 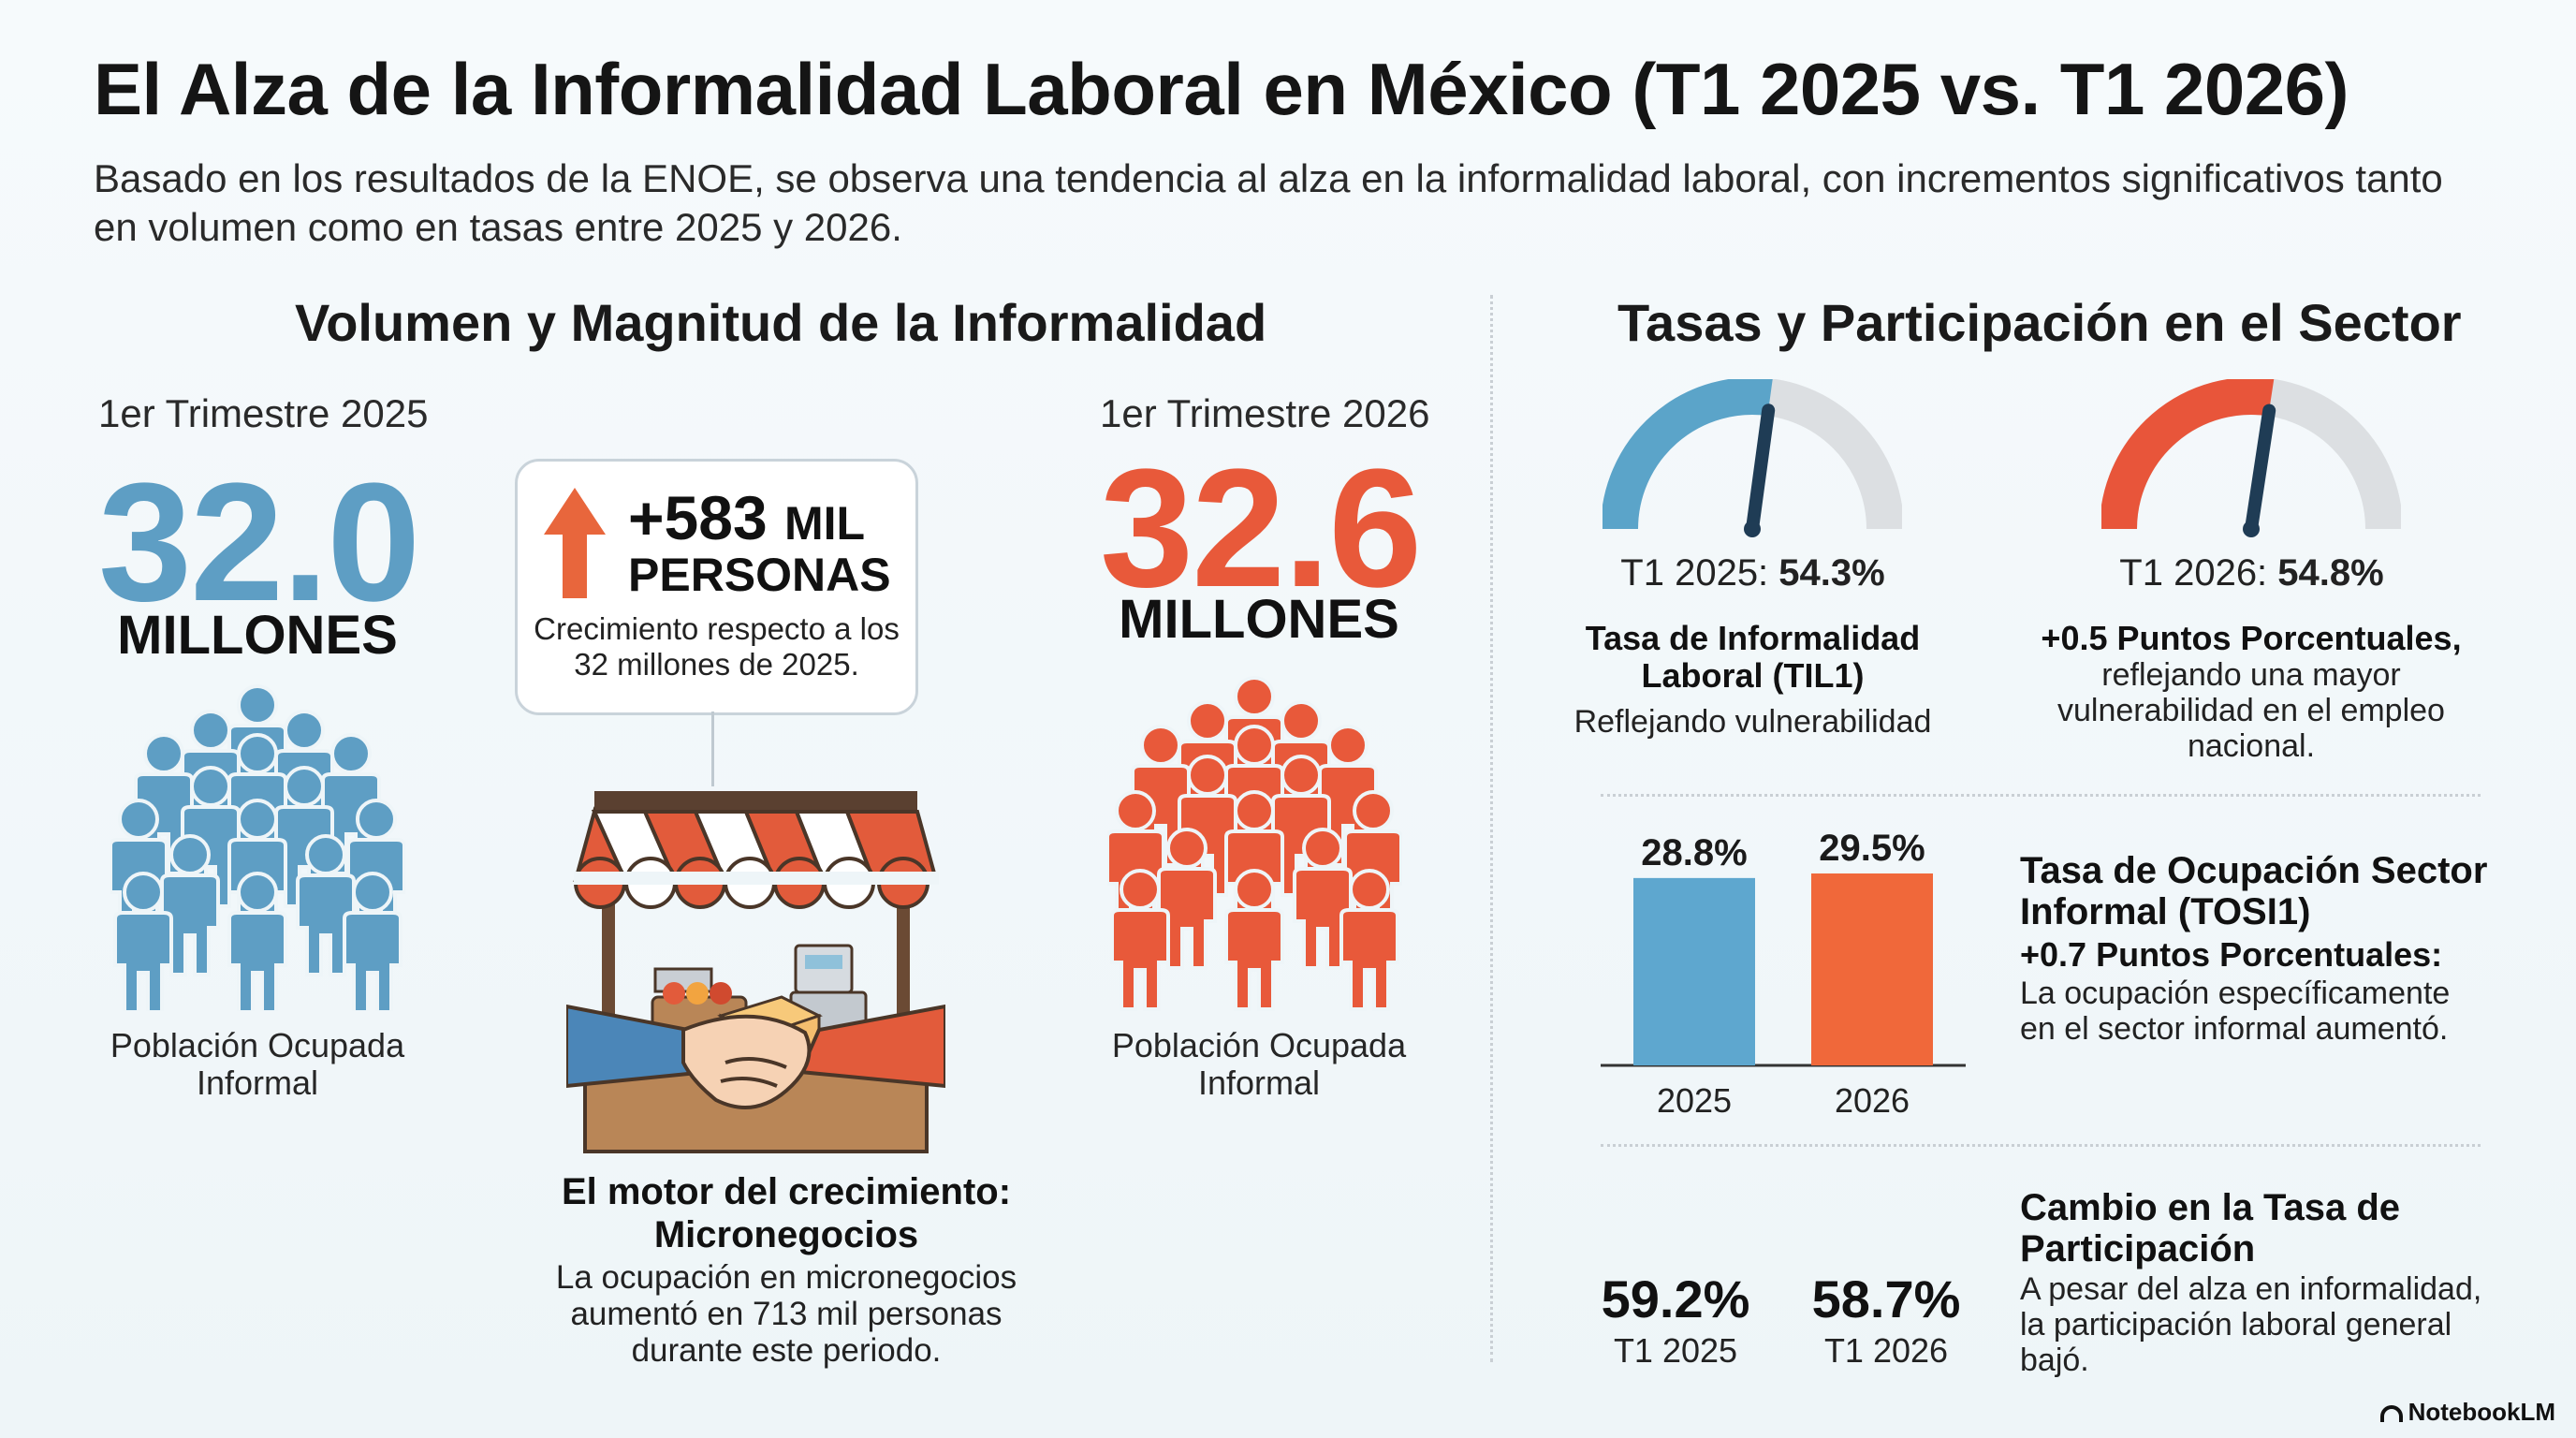 What do you see at coordinates (257, 847) in the screenshot?
I see `people-crowd-2025-icon` at bounding box center [257, 847].